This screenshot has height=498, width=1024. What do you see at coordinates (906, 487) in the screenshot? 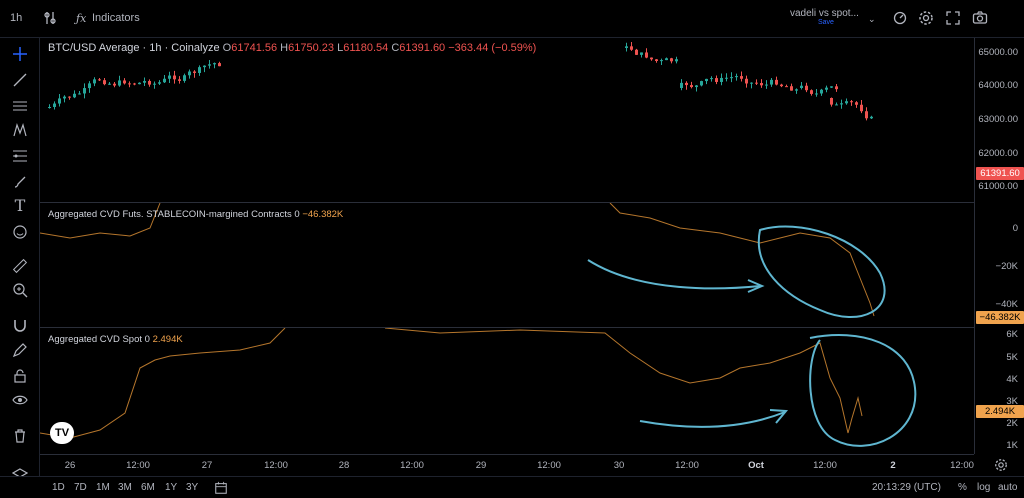
I see `clock-timezone: 20:13:29 (UTC)` at bounding box center [906, 487].